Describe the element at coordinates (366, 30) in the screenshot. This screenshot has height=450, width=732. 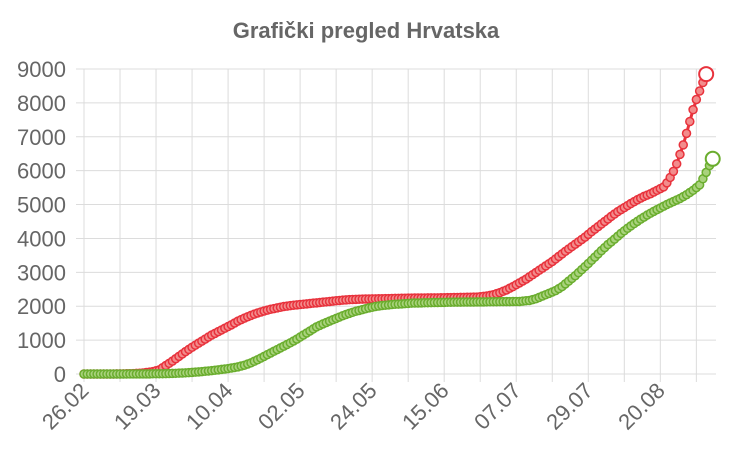
I see `chart-title: Grafički pregled Hrvatska` at that location.